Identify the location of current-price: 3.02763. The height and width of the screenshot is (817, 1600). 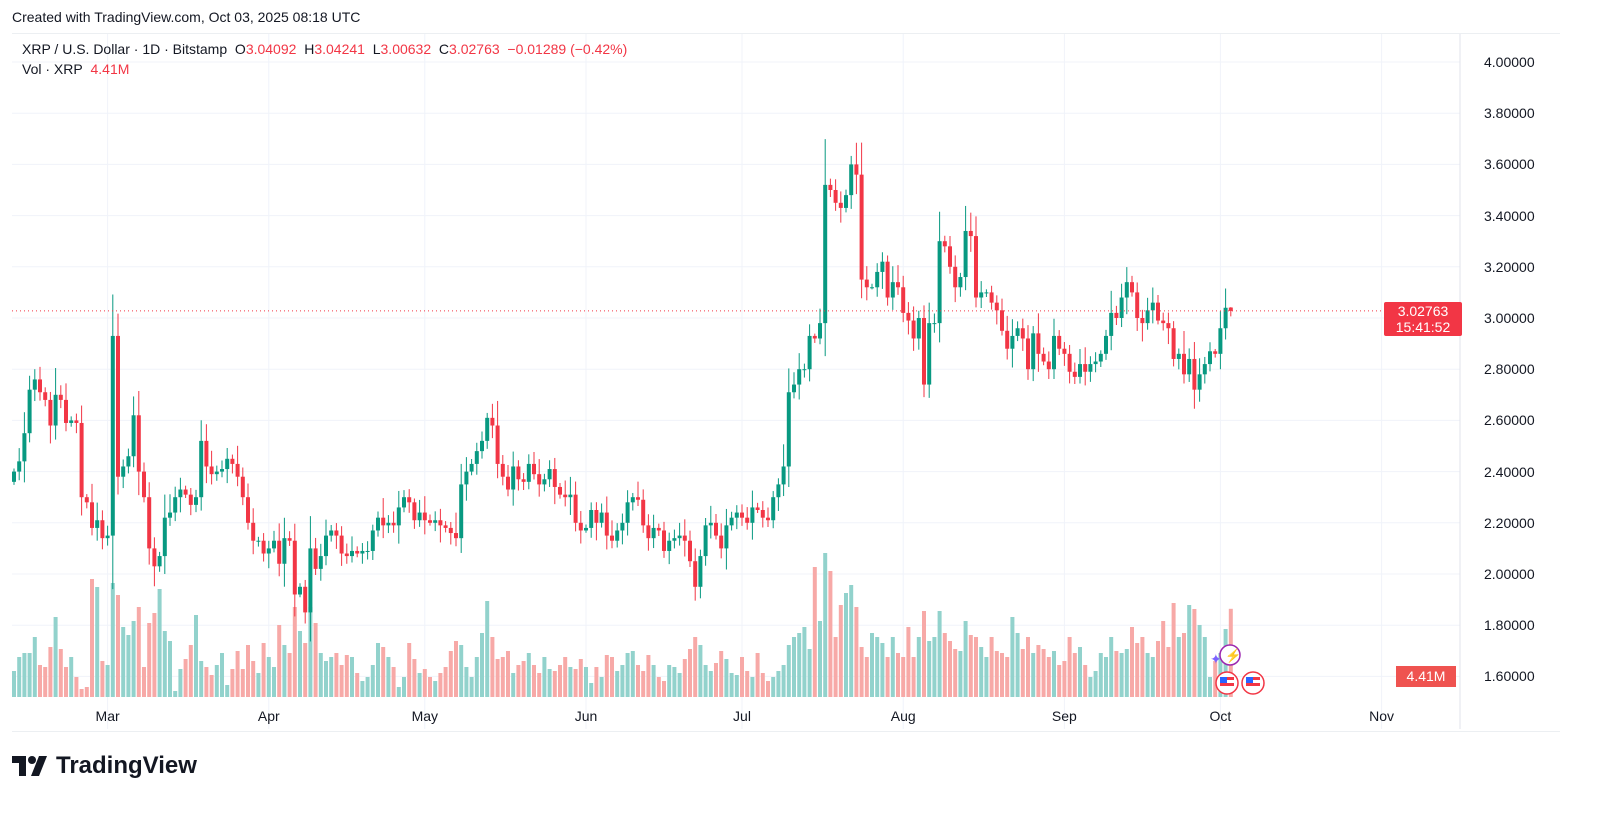
(1423, 311).